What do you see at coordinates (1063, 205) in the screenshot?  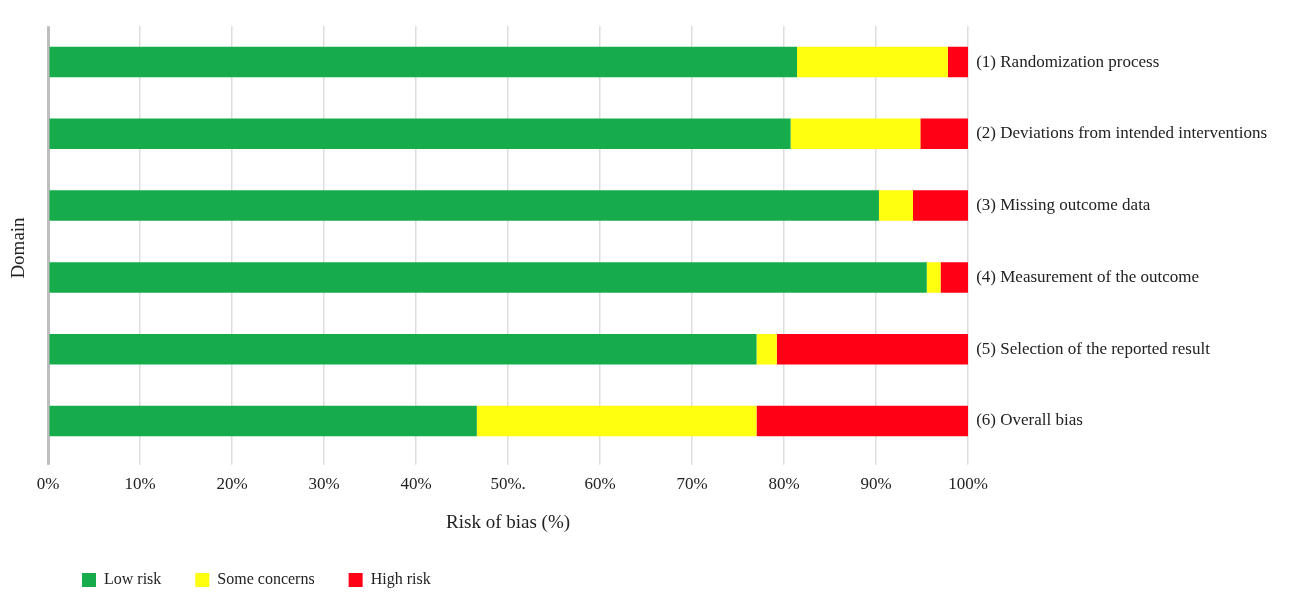 I see `y-tick-label: (3) Missing outcome data` at bounding box center [1063, 205].